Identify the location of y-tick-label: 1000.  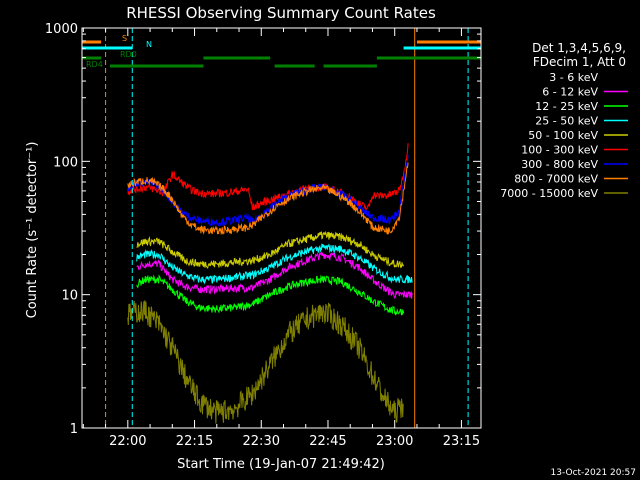
(61, 29).